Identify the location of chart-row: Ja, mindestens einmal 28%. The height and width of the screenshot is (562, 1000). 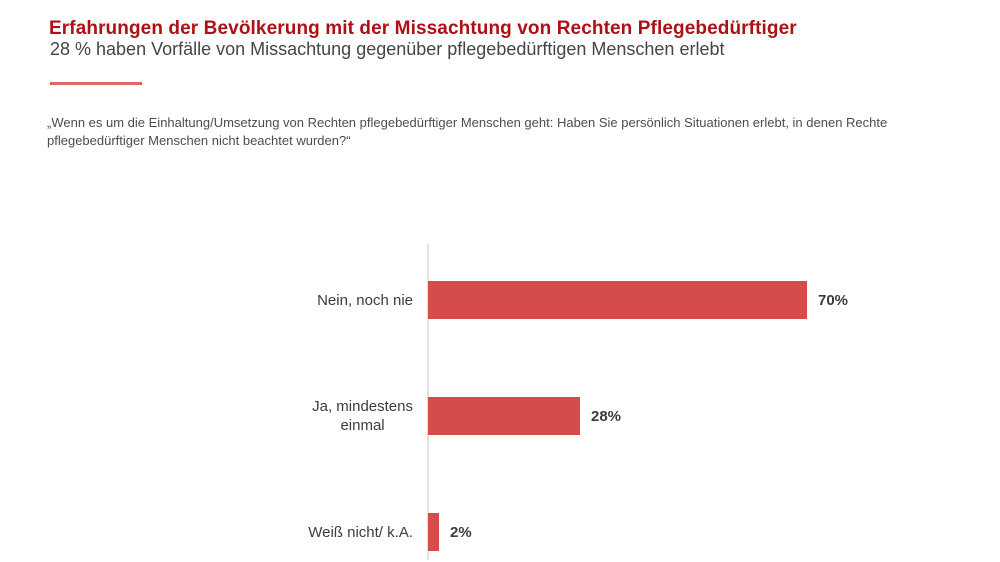
(500, 416).